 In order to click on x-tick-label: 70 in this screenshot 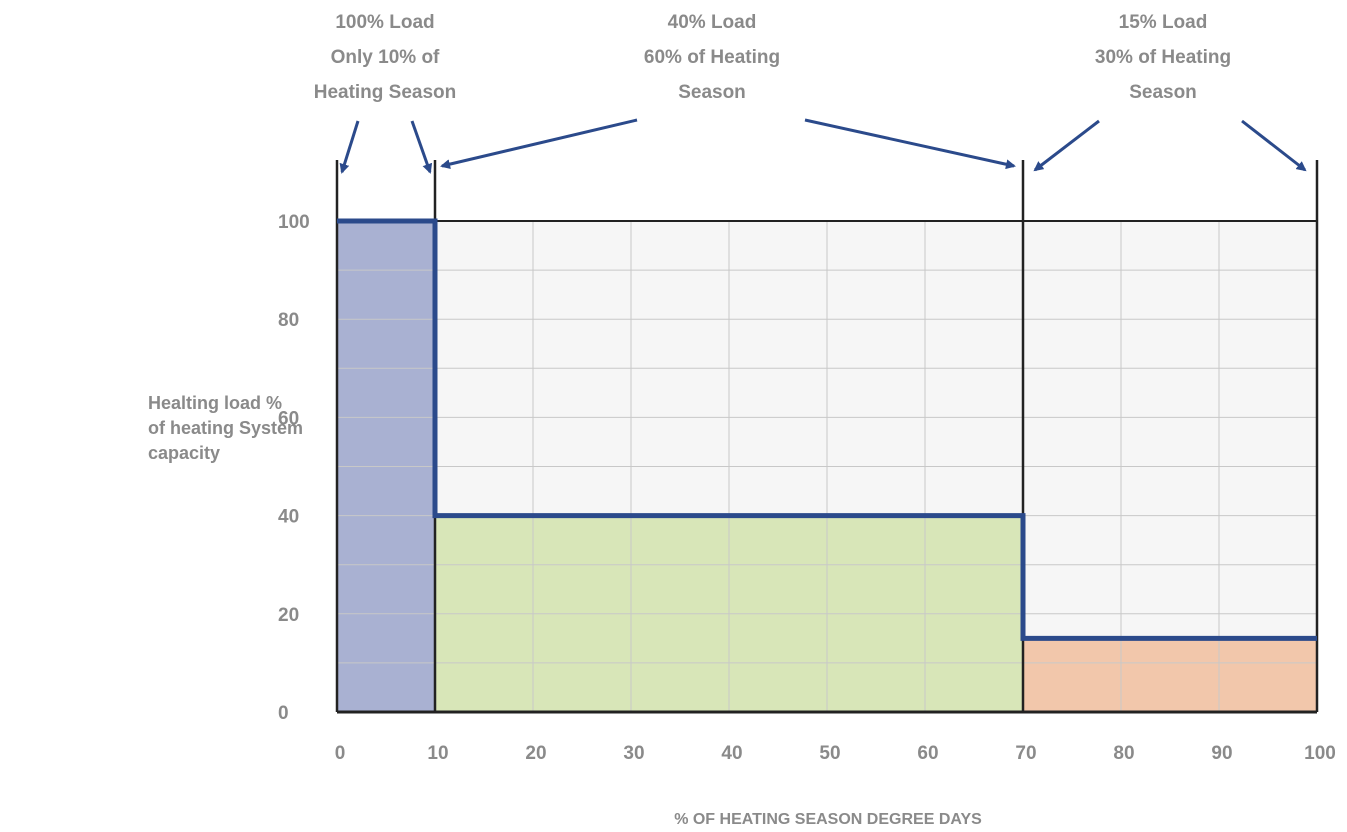, I will do `click(1025, 753)`.